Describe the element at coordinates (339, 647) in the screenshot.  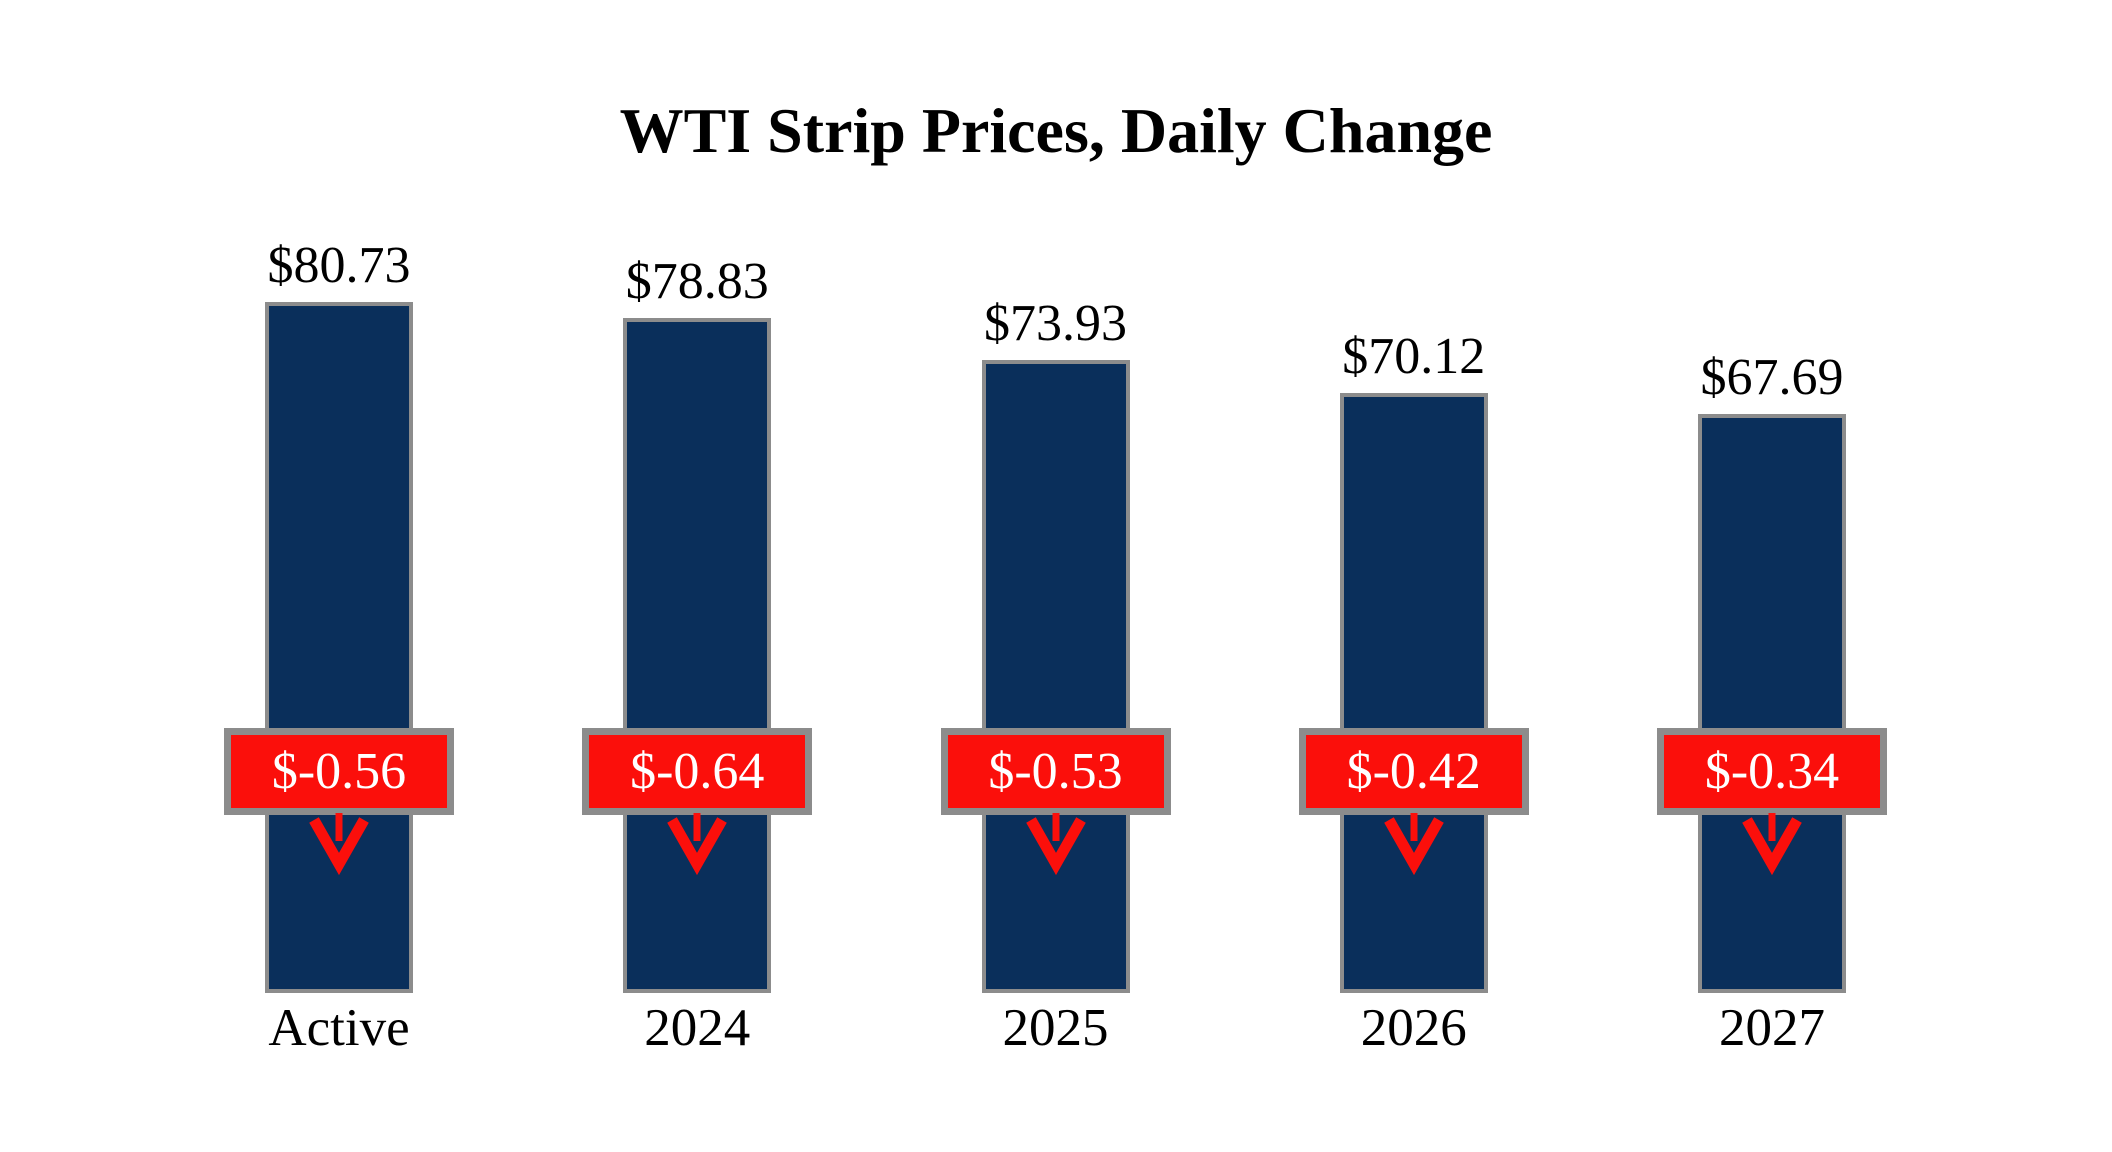
I see `bar-active` at that location.